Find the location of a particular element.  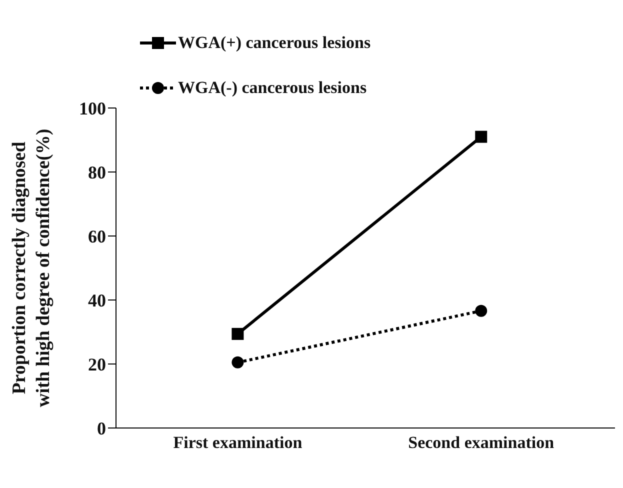

y-tick-label: 100 is located at coordinates (92, 108).